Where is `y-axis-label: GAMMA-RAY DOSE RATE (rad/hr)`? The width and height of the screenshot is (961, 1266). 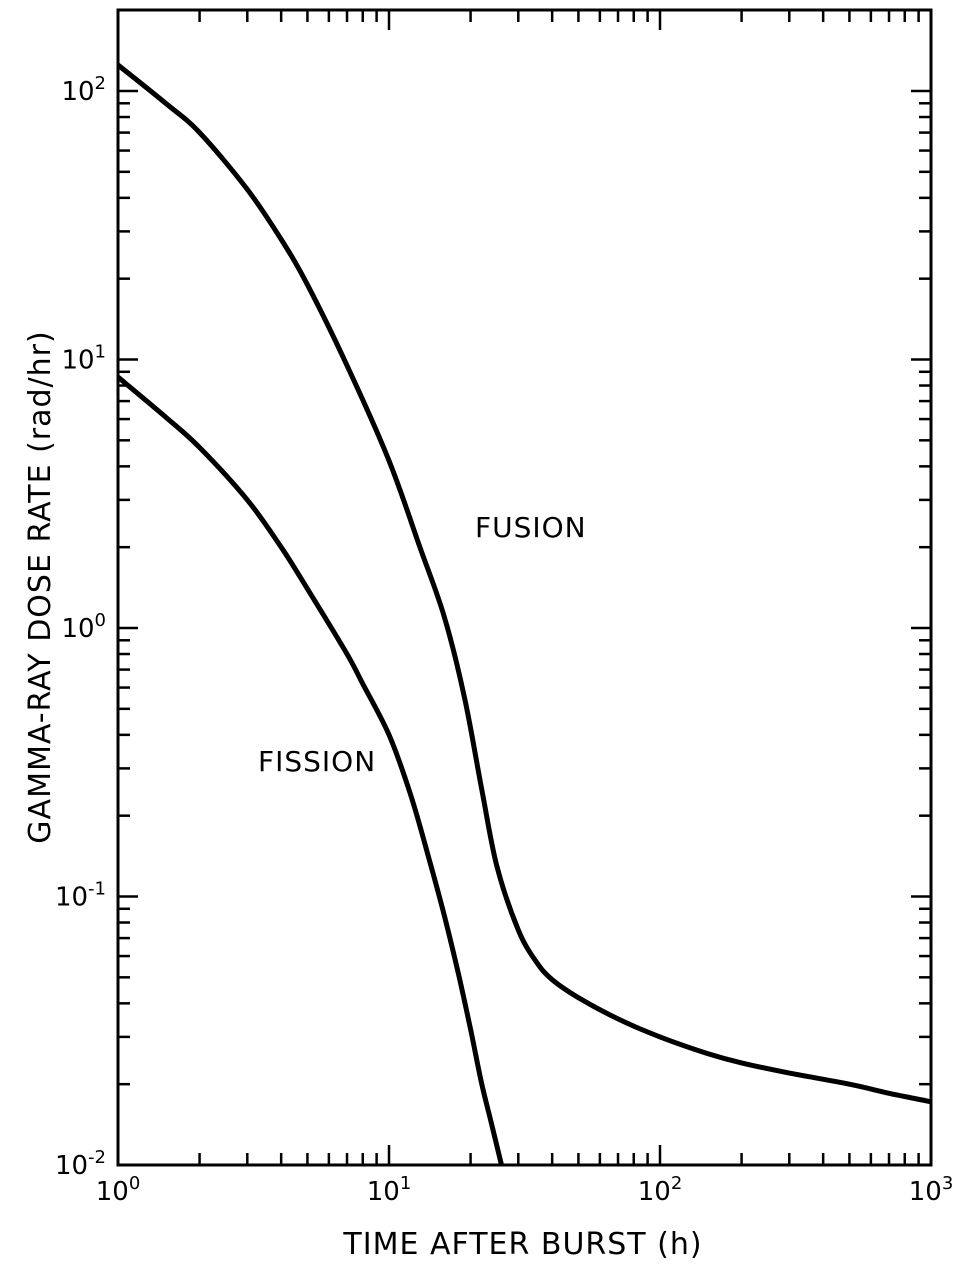
y-axis-label: GAMMA-RAY DOSE RATE (rad/hr) is located at coordinates (40, 586).